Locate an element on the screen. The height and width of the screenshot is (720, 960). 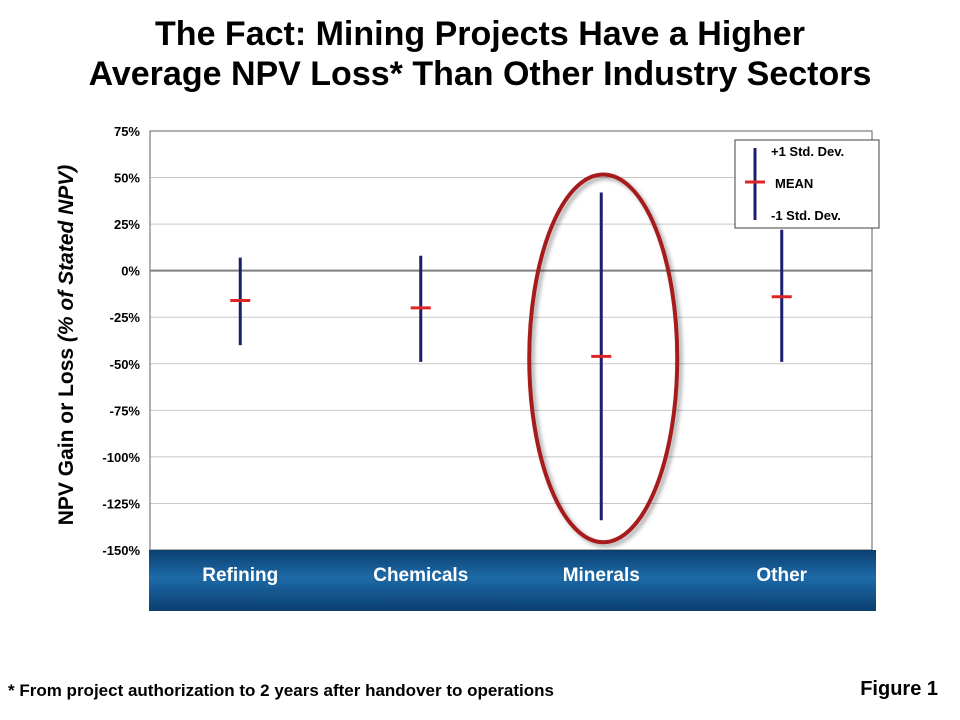
y-tick-label: -100% is located at coordinates (121, 457).